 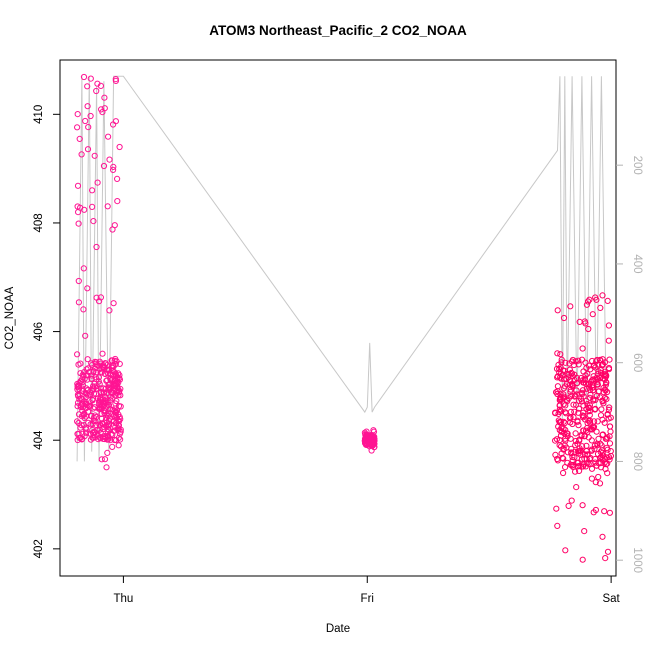 I want to click on y-axis-label: CO2_NOAA, so click(x=10, y=317).